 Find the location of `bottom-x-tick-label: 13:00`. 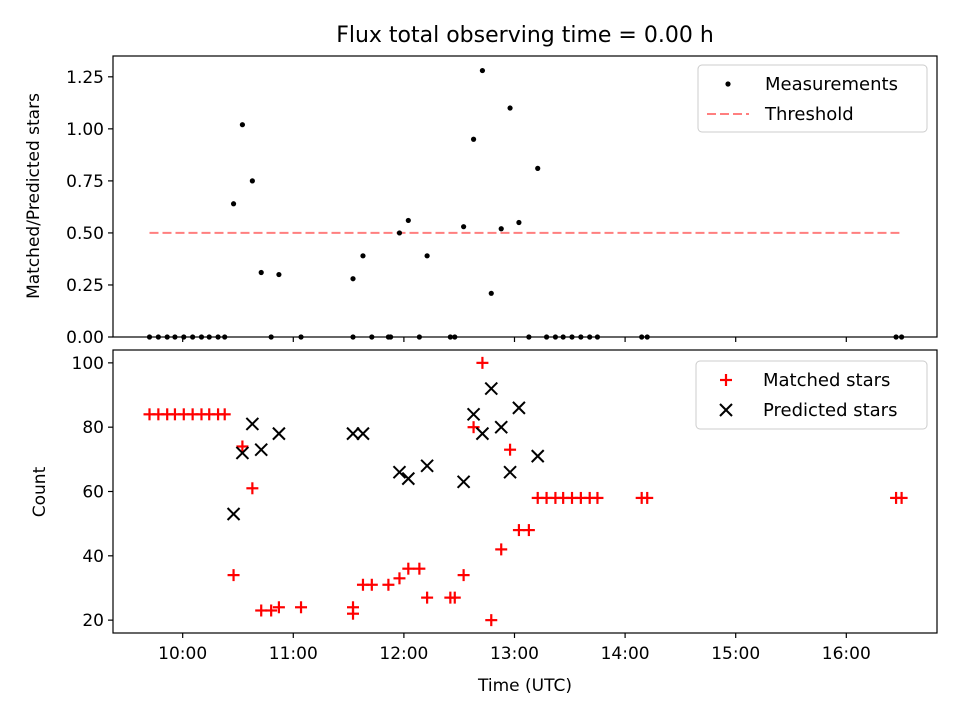

bottom-x-tick-label: 13:00 is located at coordinates (514, 654).